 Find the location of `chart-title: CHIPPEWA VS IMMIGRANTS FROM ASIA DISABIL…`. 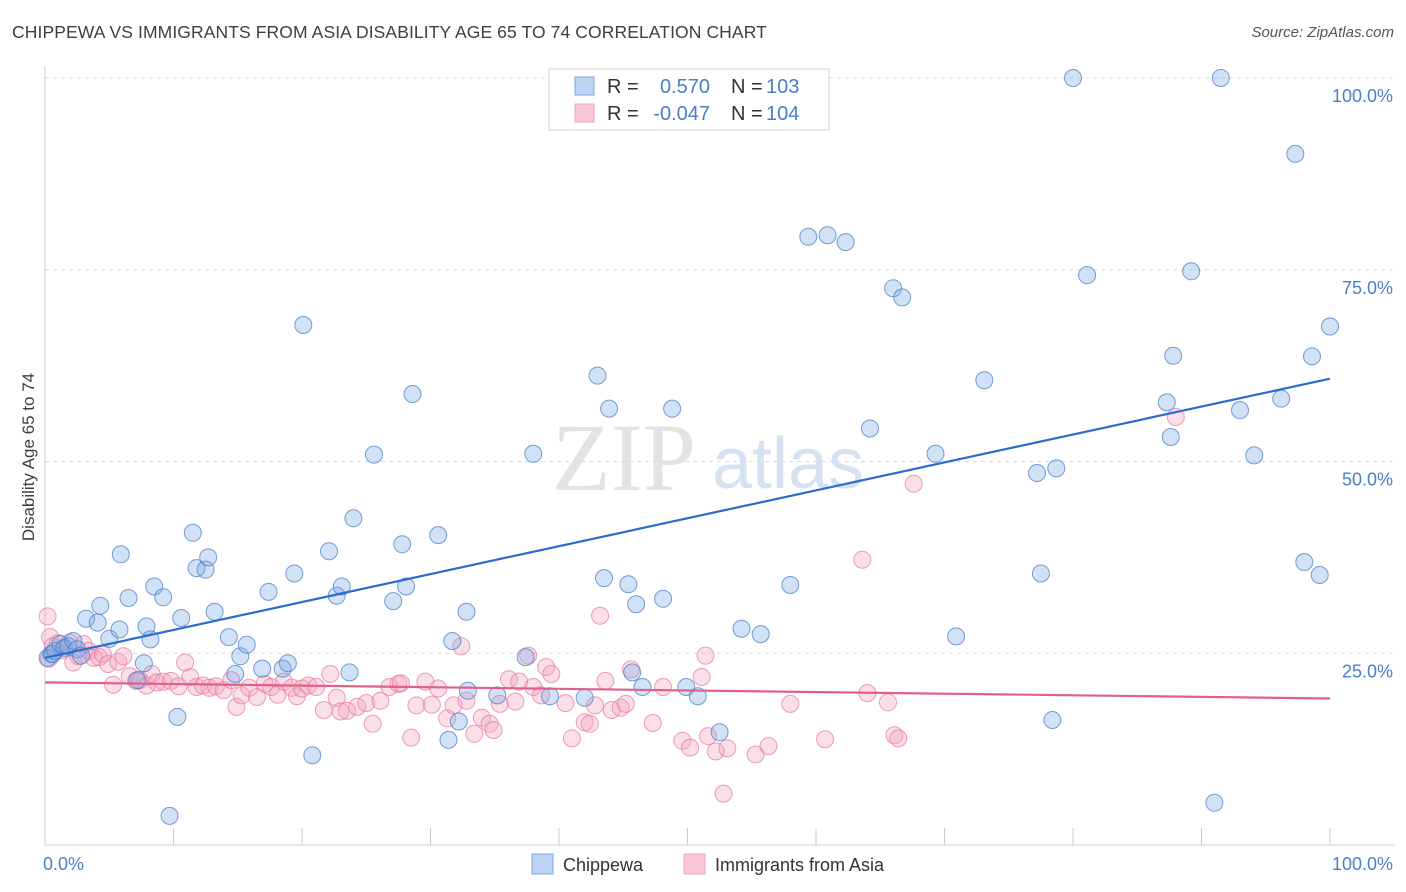

chart-title: CHIPPEWA VS IMMIGRANTS FROM ASIA DISABIL… is located at coordinates (389, 32).